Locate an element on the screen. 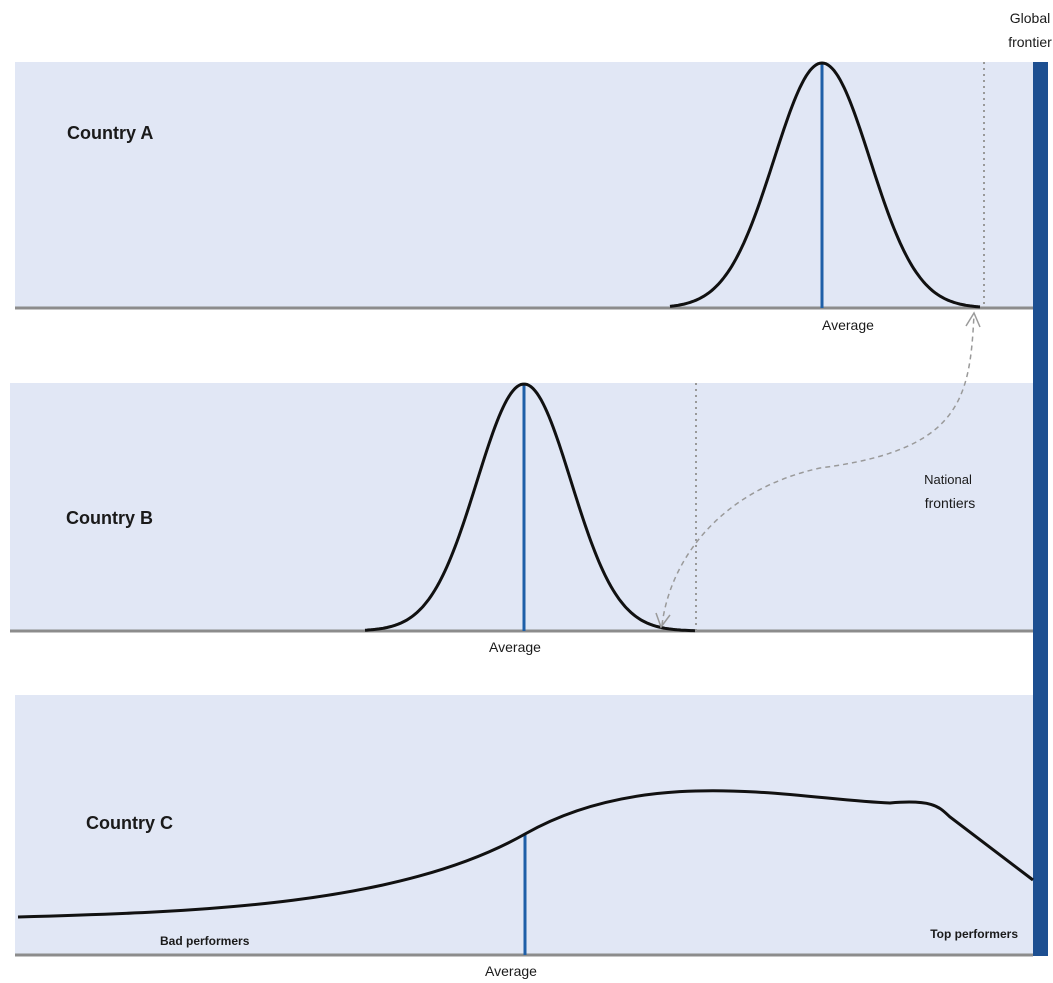 This screenshot has height=983, width=1053. global-frontier-label-line2: frontier is located at coordinates (1030, 42).